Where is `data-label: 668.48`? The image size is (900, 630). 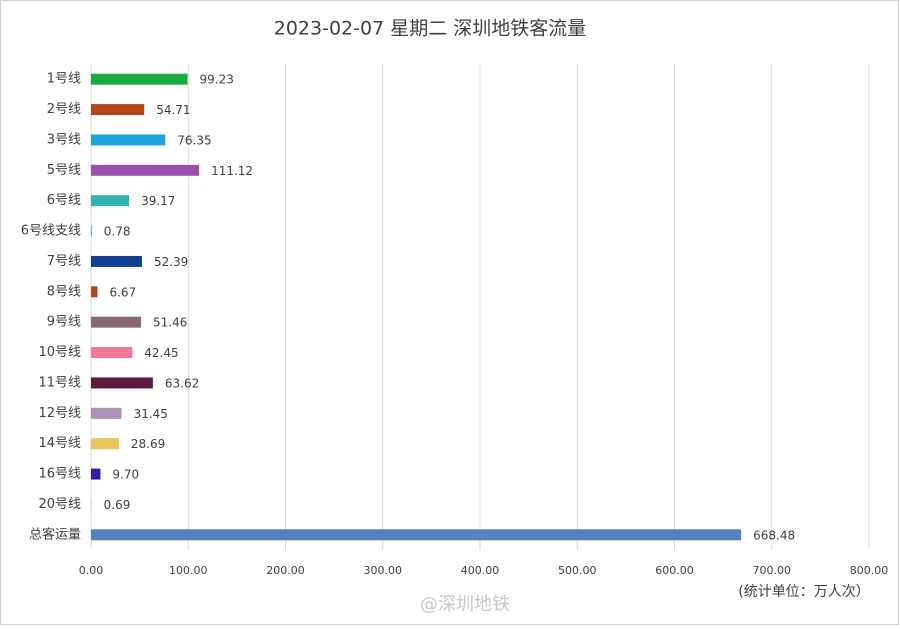 data-label: 668.48 is located at coordinates (774, 535).